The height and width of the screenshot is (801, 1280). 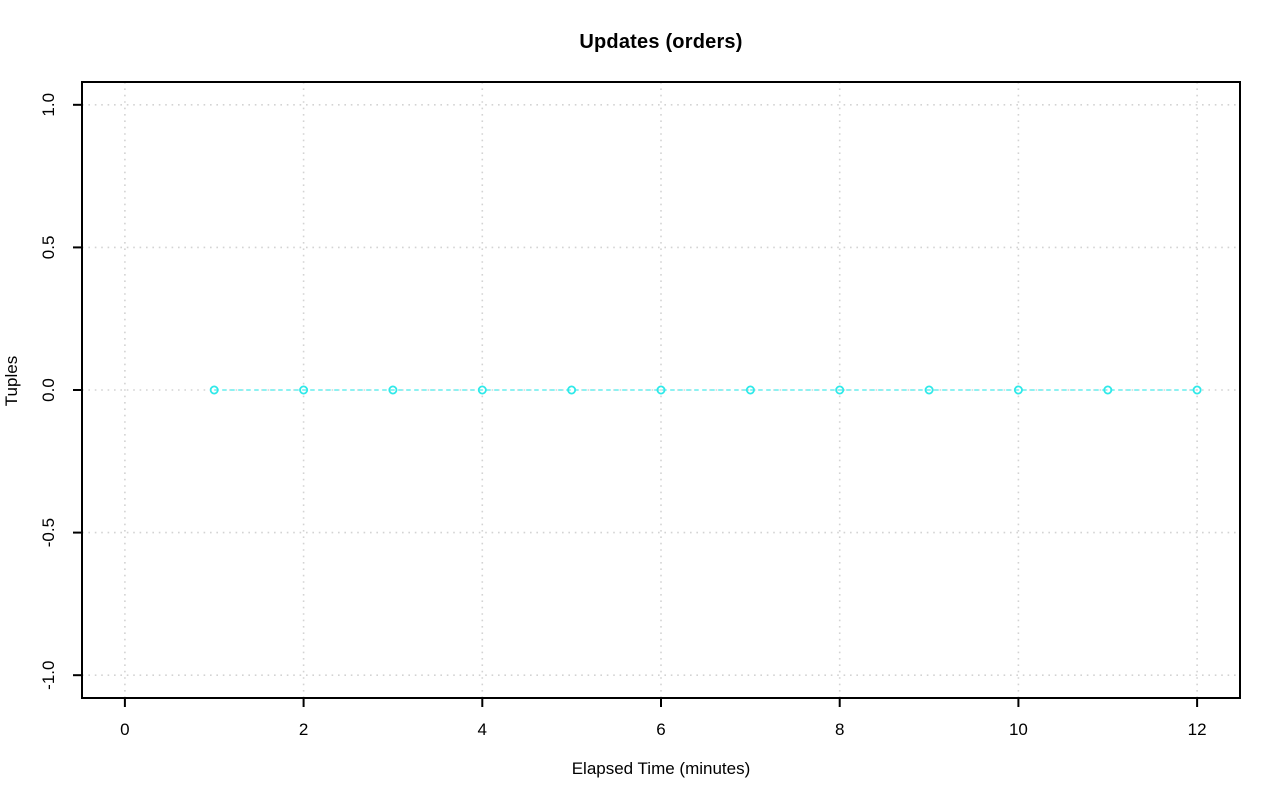 What do you see at coordinates (661, 42) in the screenshot?
I see `chart-title: Updates (orders)` at bounding box center [661, 42].